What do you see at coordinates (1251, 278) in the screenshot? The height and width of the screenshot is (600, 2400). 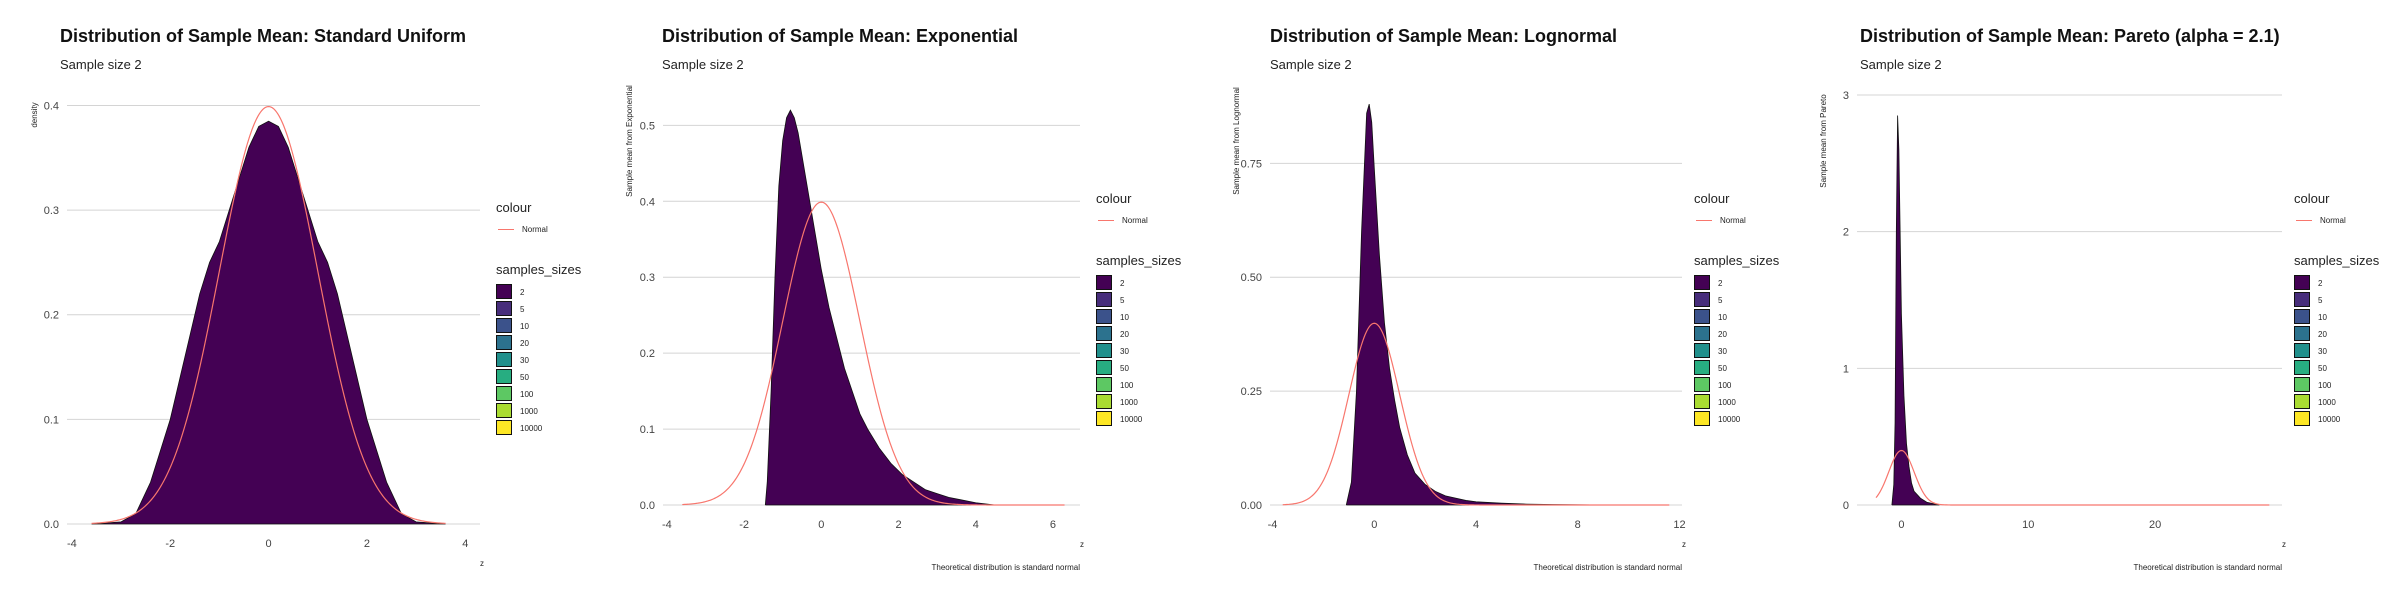 I see `y-tick-label: 0.50` at bounding box center [1251, 278].